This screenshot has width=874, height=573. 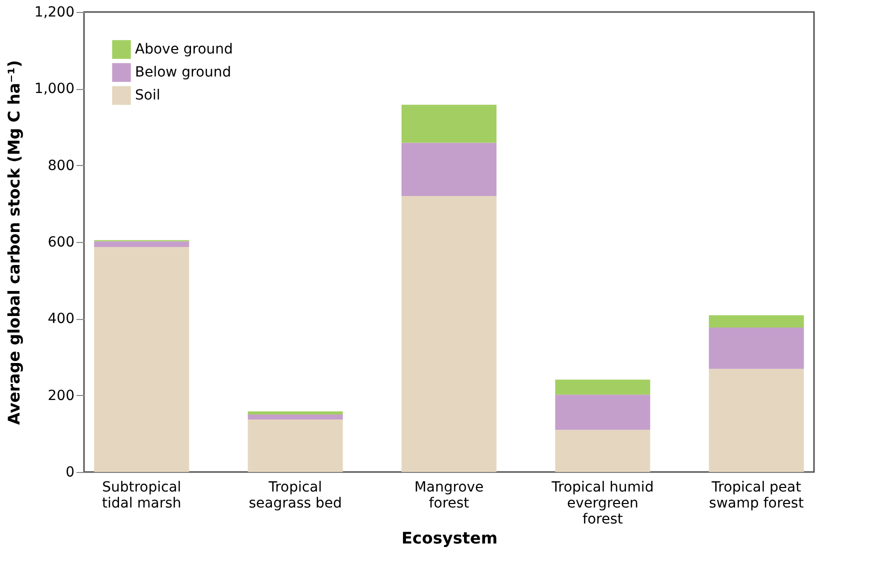 I want to click on x-tick-label: Tropical humid evergreen forest, so click(x=602, y=504).